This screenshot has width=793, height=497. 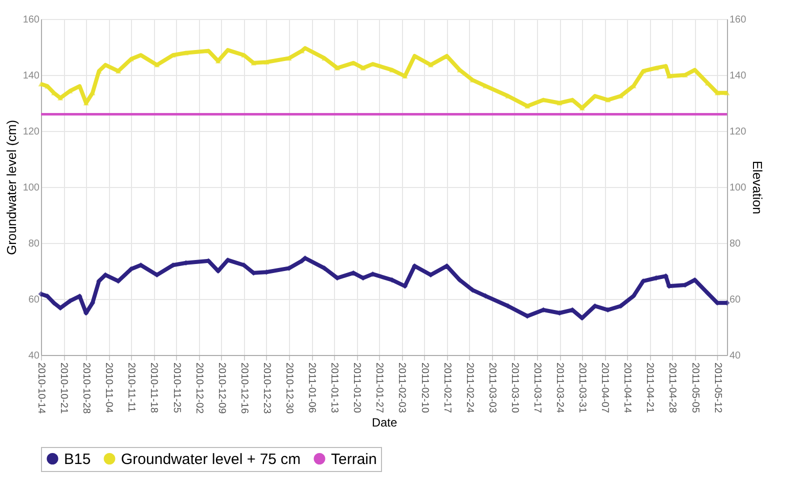 What do you see at coordinates (334, 388) in the screenshot?
I see `x-tick-label: 2011-01-13` at bounding box center [334, 388].